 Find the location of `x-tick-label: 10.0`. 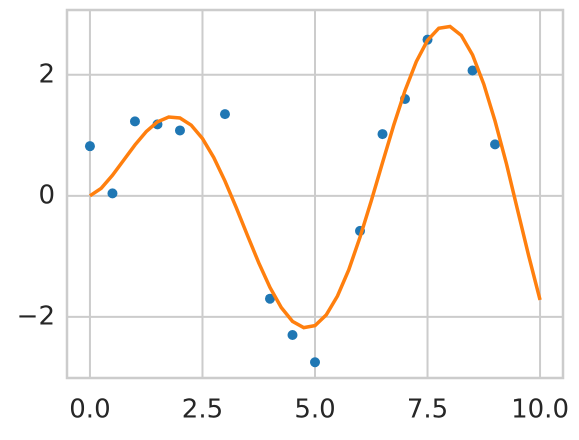

x-tick-label: 10.0 is located at coordinates (540, 410).